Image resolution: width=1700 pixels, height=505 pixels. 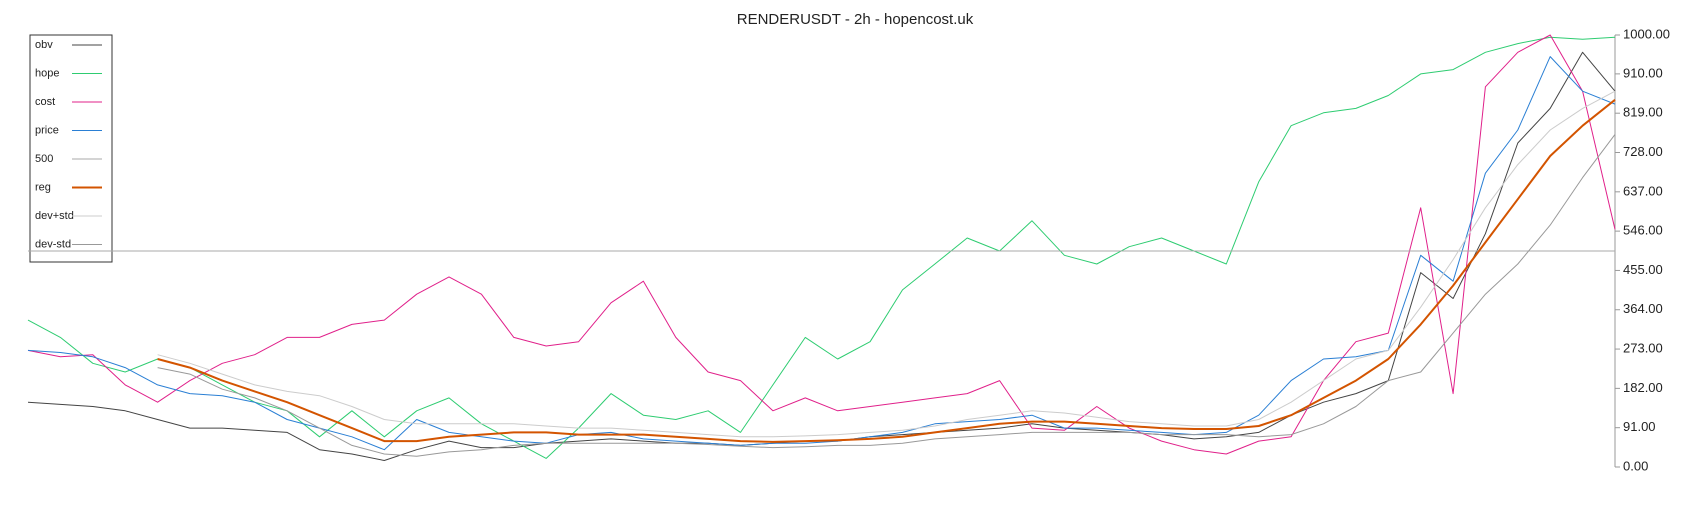 I want to click on y-tick-label: 182.00, so click(x=1643, y=387).